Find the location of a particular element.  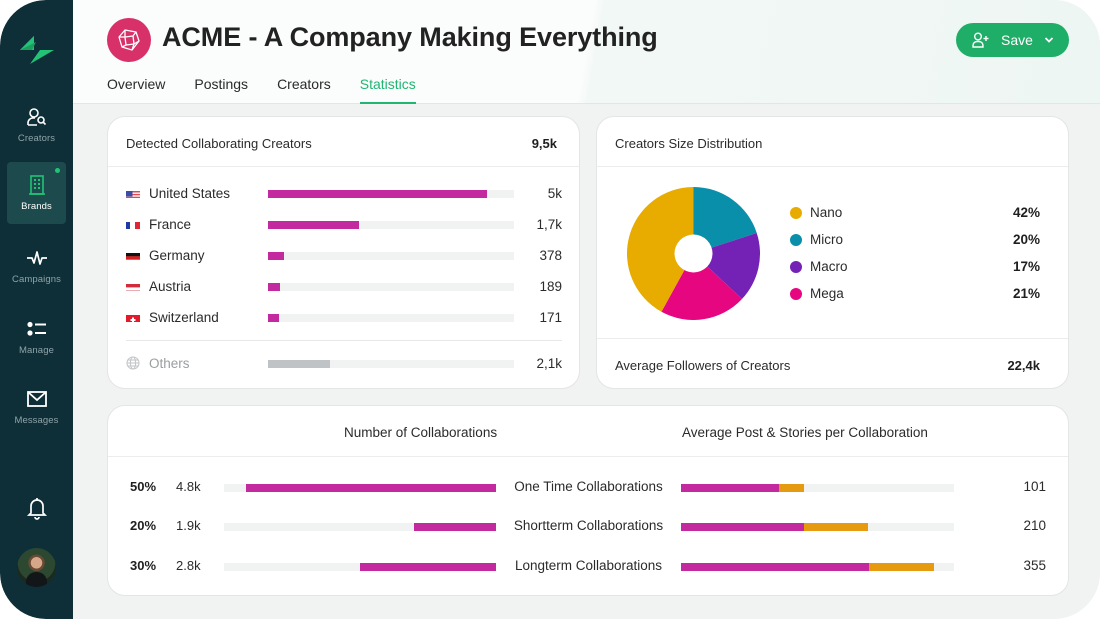

country-row-others: Others 2,1k is located at coordinates (344, 364).